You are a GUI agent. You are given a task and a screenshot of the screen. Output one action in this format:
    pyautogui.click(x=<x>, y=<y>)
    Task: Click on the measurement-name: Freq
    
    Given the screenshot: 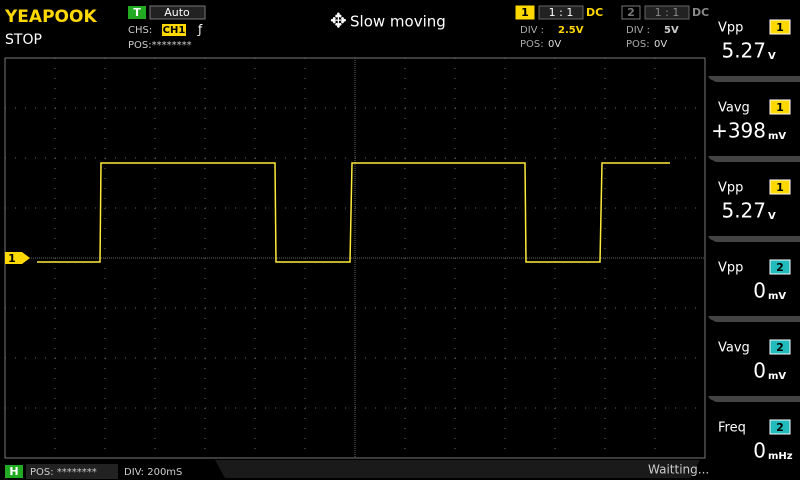 What is the action you would take?
    pyautogui.click(x=732, y=428)
    